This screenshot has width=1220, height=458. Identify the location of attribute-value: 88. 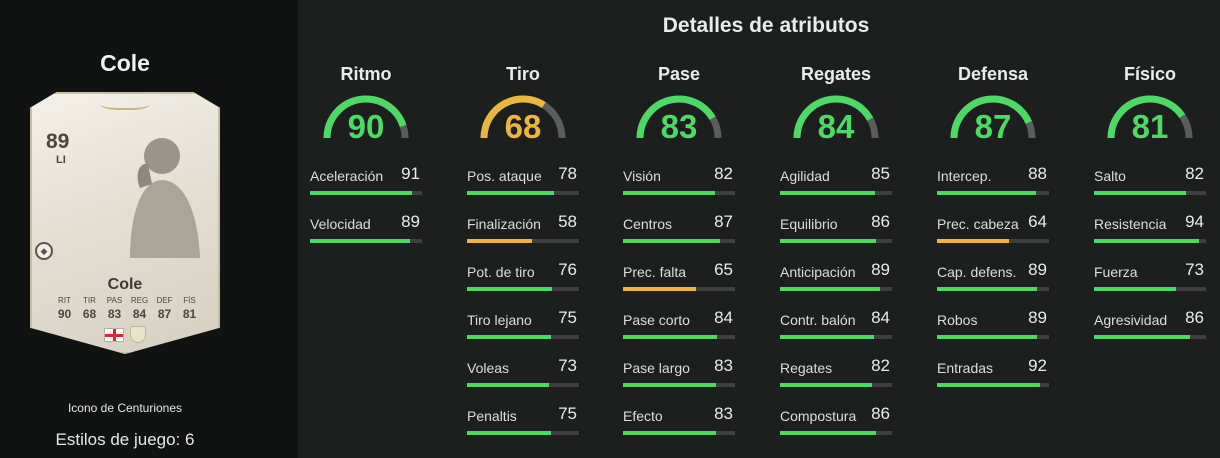
(1037, 173).